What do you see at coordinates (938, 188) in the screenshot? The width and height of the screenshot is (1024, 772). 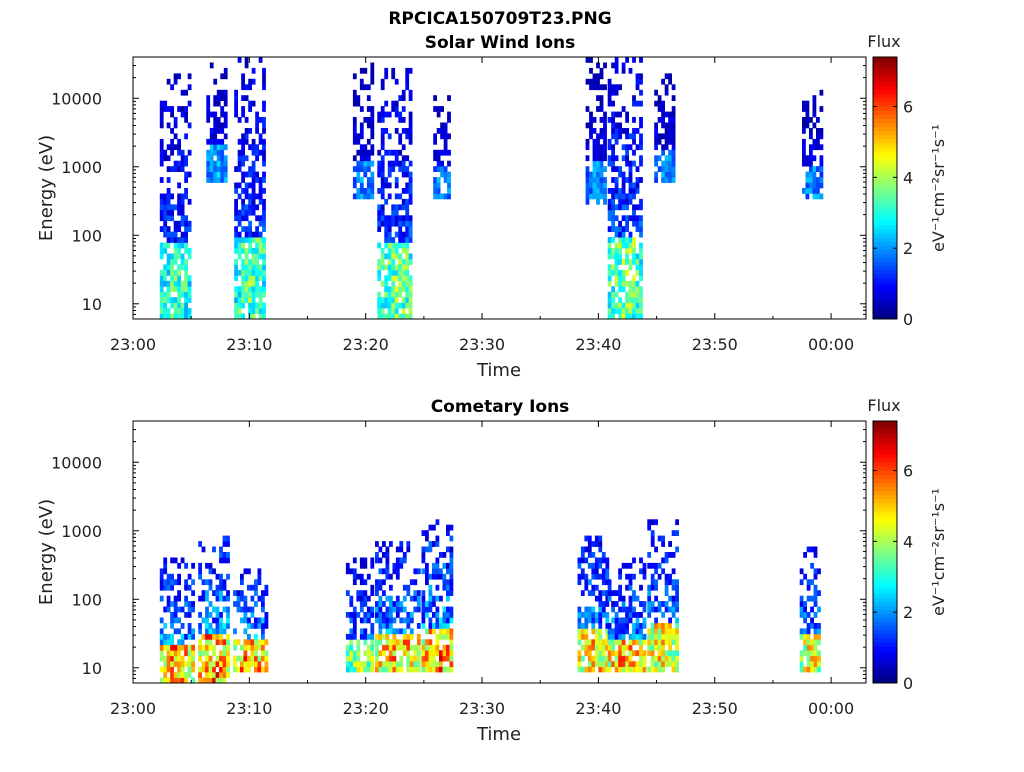 I see `solar-wind-colorbar-label: eV⁻¹cm⁻²sr⁻¹s⁻¹` at bounding box center [938, 188].